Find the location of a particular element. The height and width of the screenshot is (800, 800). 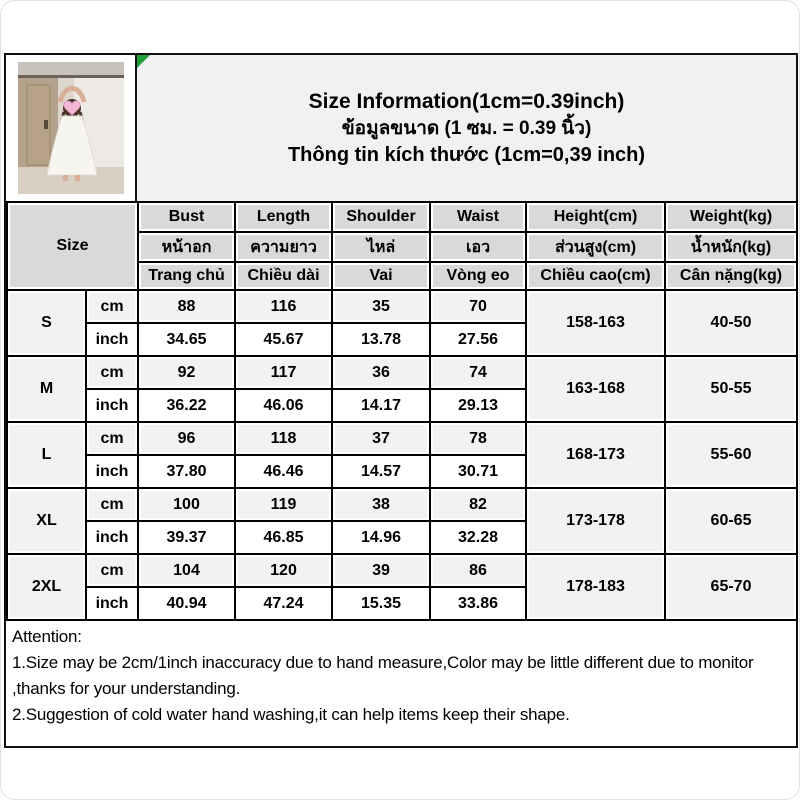

measurement-cell: 119 is located at coordinates (284, 504).